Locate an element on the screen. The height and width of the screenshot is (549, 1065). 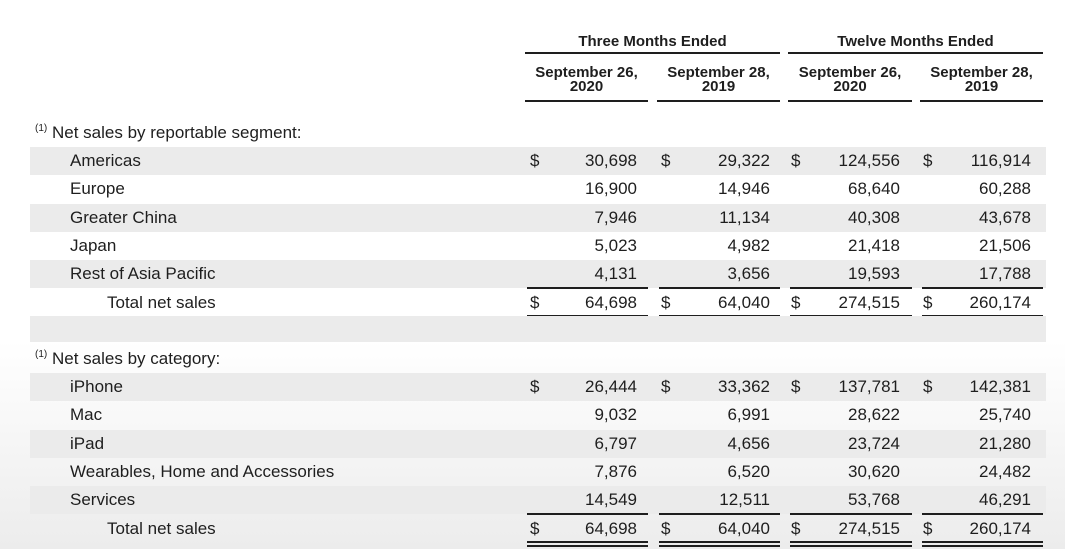
total-value: 64,698 is located at coordinates (611, 303).